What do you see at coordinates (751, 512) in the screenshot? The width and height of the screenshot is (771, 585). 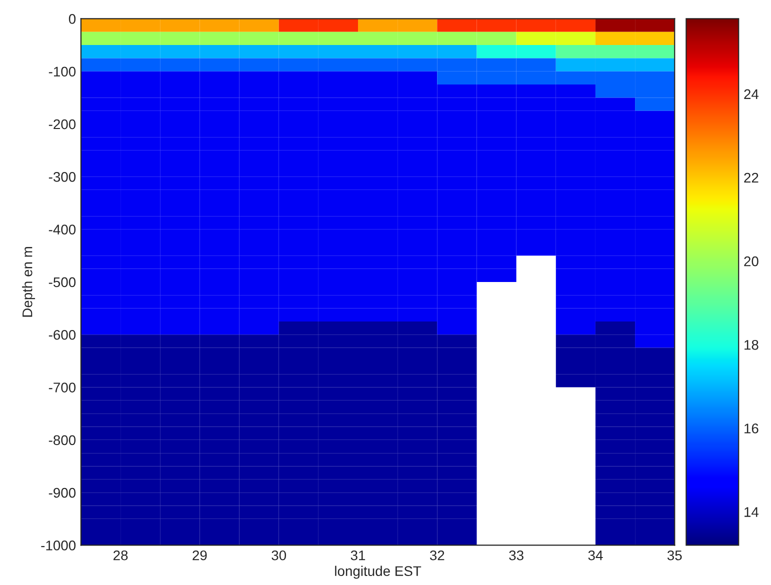 I see `color-bar-label: 14` at bounding box center [751, 512].